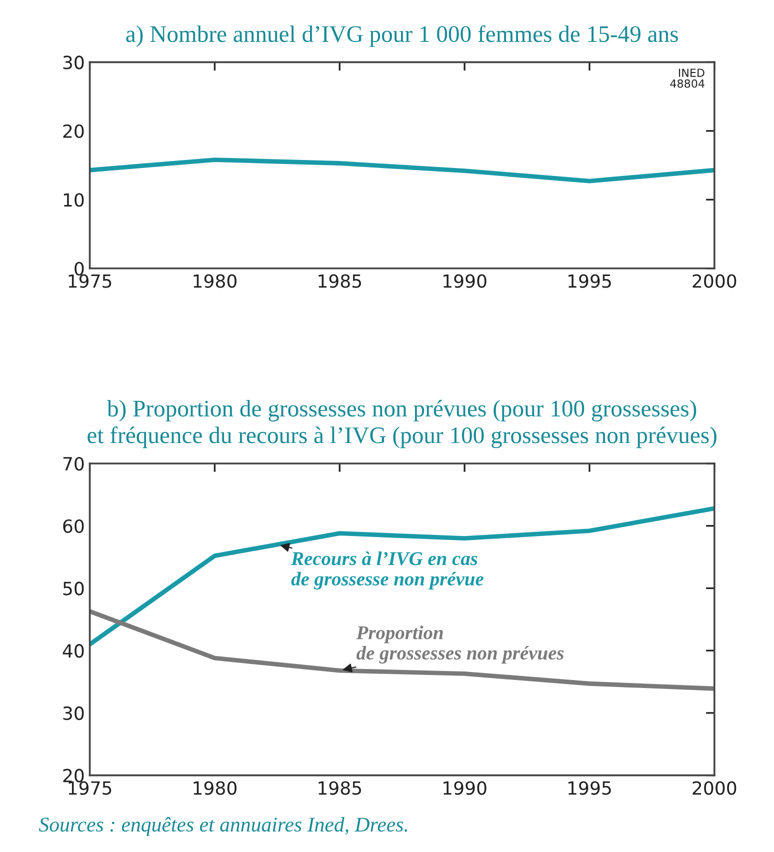 Image resolution: width=774 pixels, height=852 pixels. I want to click on y-tick-label: 10, so click(74, 200).